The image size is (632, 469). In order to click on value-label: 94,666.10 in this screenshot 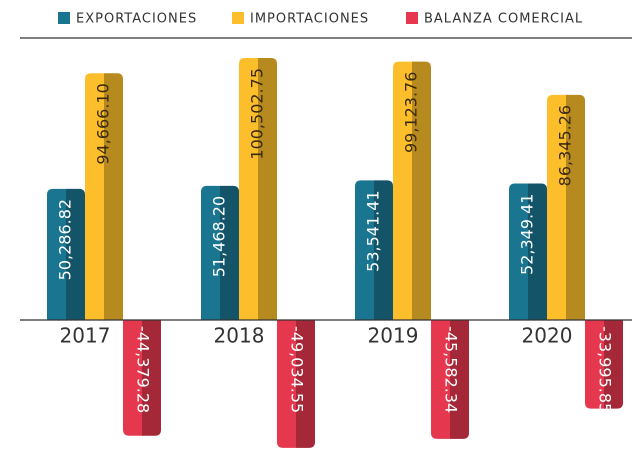, I will do `click(103, 123)`.